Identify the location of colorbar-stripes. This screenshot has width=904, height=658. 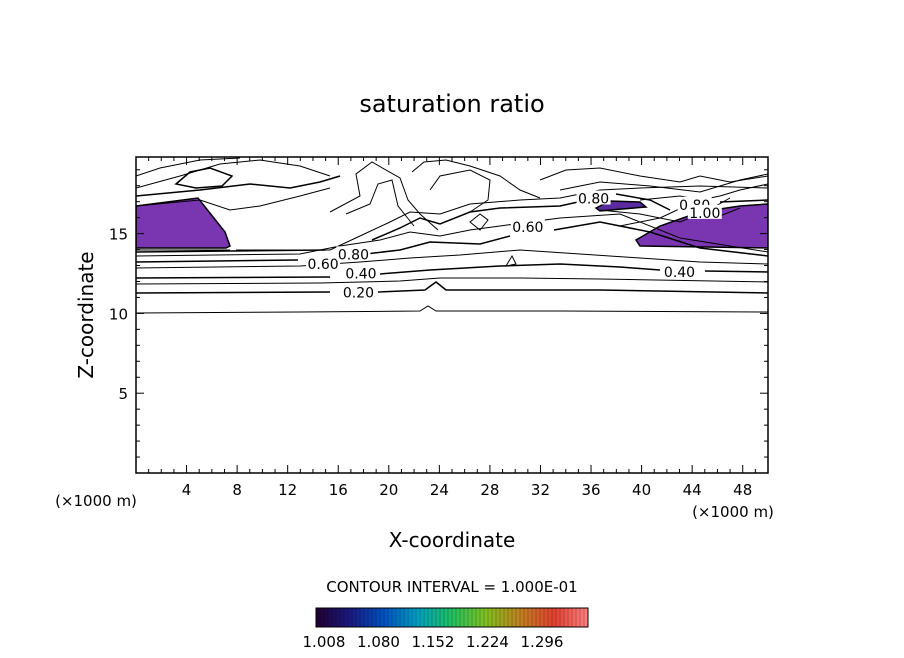
(452, 617).